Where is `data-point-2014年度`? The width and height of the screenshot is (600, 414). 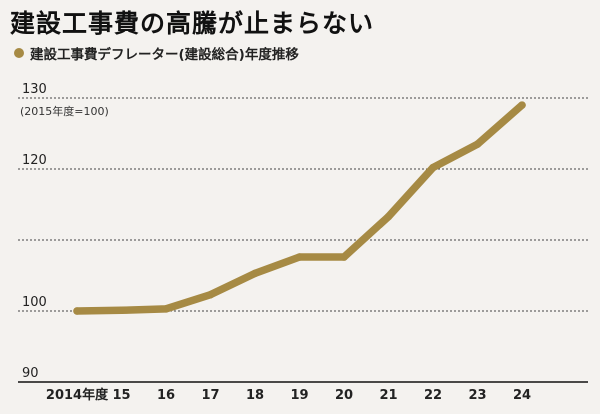 data-point-2014年度 is located at coordinates (77, 311).